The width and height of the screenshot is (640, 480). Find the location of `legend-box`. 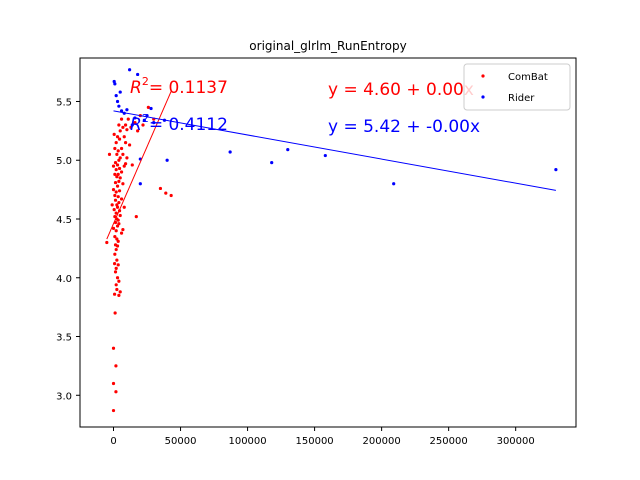

legend-box is located at coordinates (517, 87).